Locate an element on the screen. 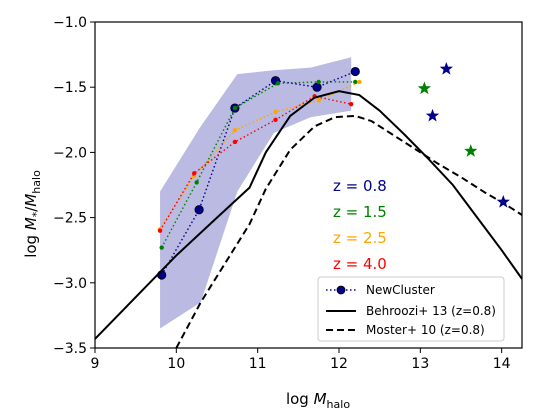  redshift-annotations: z = 0.8 z = 1.5 z = 2.5 z = 4.0 is located at coordinates (360, 225).